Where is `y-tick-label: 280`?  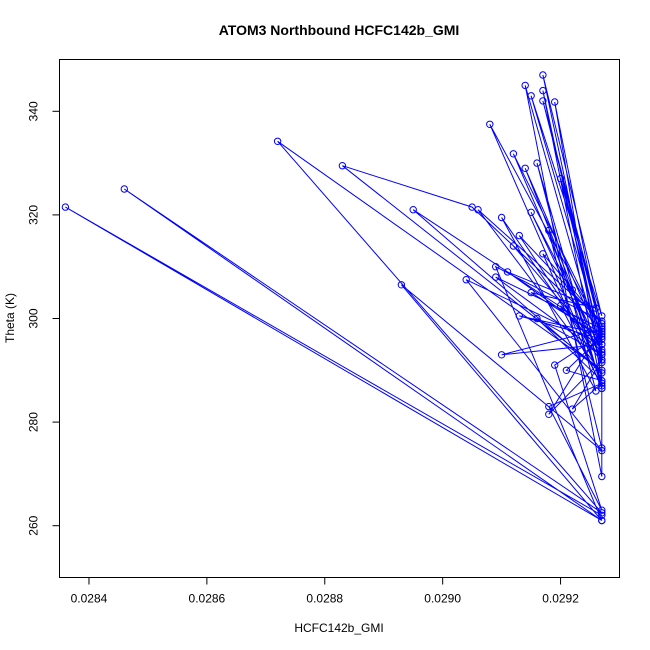 y-tick-label: 280 is located at coordinates (34, 422).